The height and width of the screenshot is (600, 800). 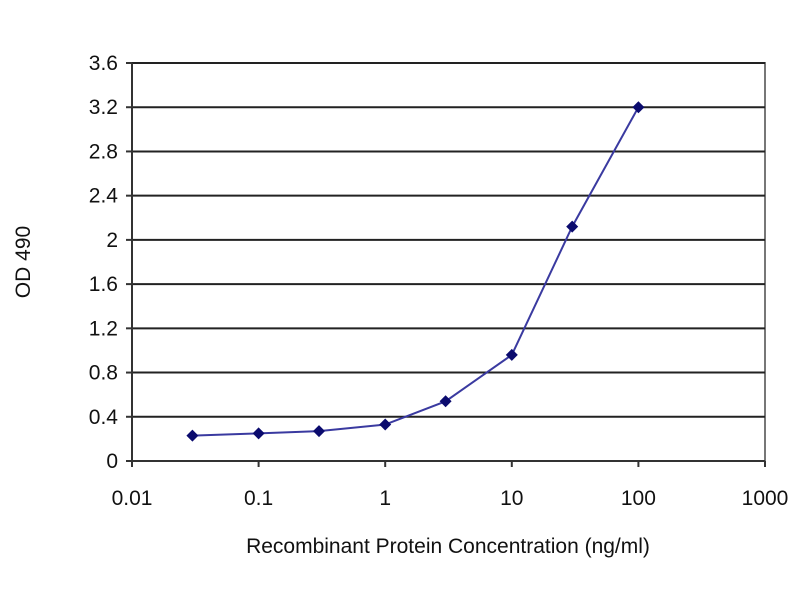 What do you see at coordinates (103, 63) in the screenshot?
I see `y-tick-label: 3.6` at bounding box center [103, 63].